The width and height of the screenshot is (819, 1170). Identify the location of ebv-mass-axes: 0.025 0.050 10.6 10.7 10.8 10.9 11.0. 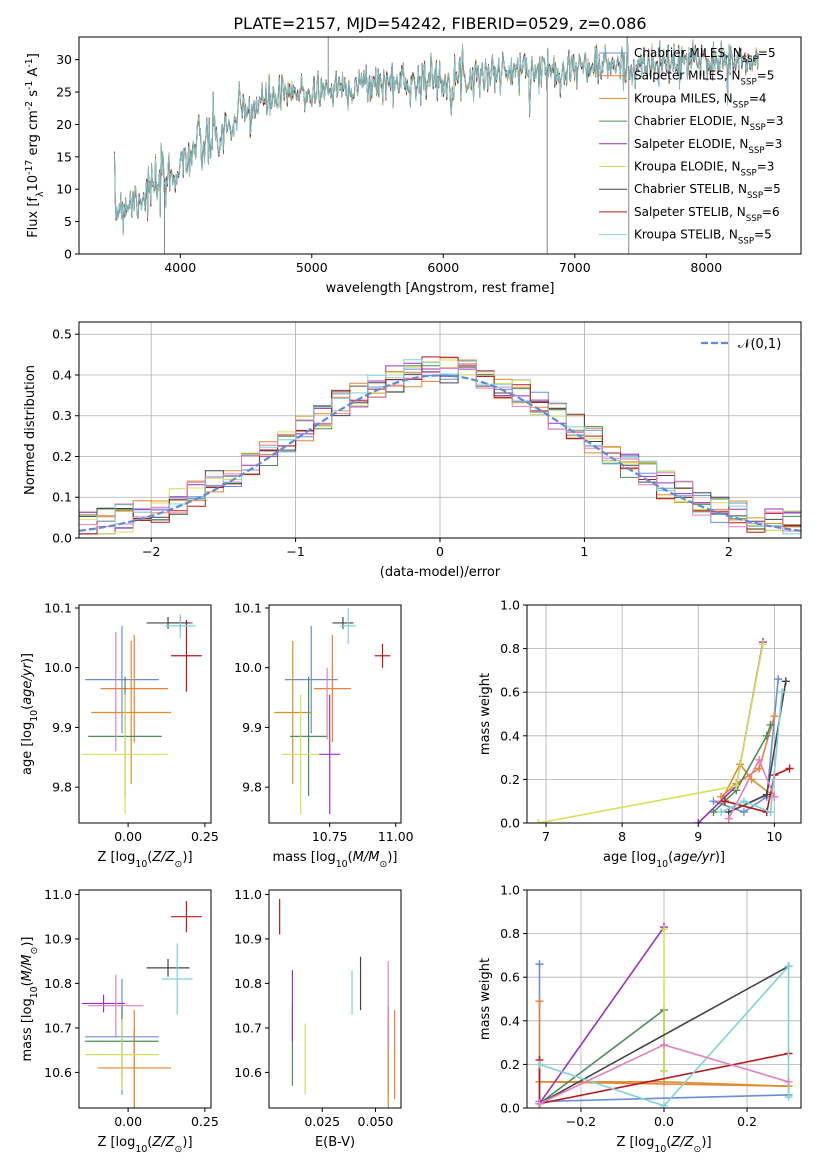
(318, 1008).